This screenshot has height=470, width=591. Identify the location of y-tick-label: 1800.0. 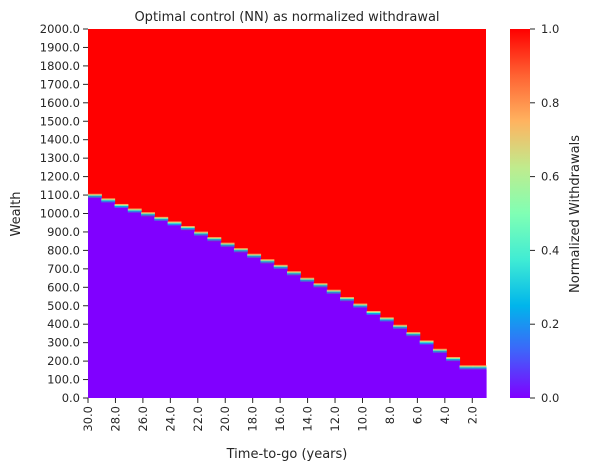
(60, 66).